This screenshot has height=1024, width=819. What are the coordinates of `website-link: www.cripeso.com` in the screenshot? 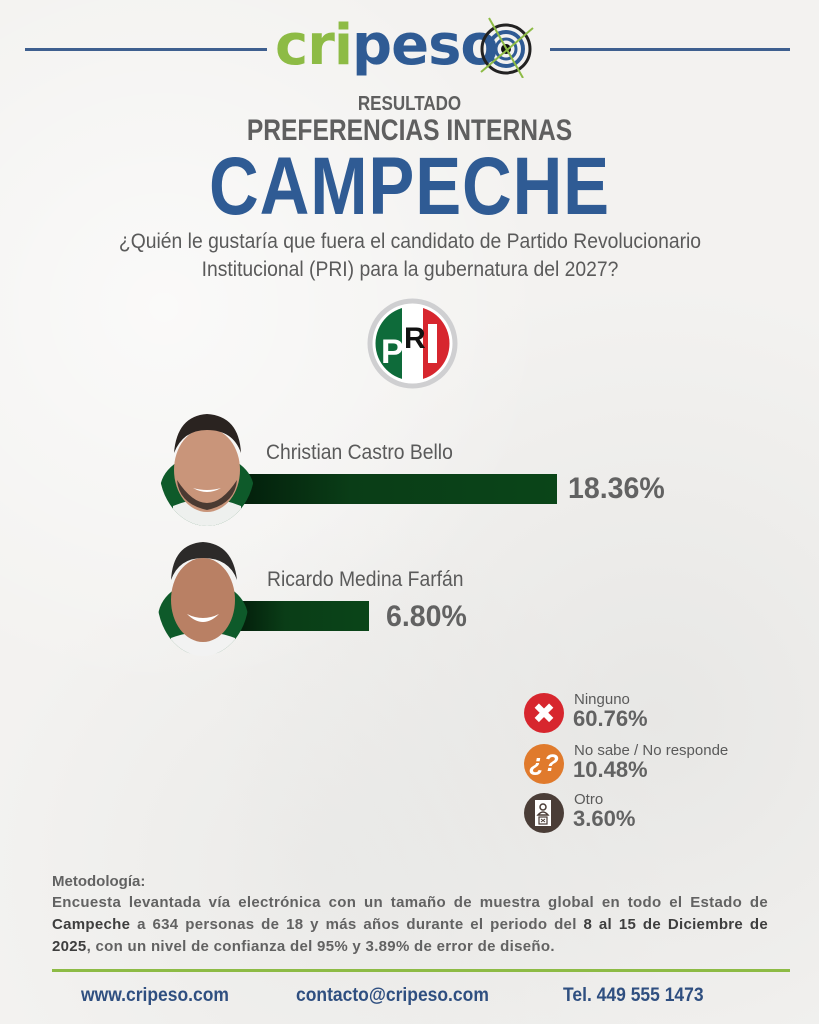 It's located at (155, 995).